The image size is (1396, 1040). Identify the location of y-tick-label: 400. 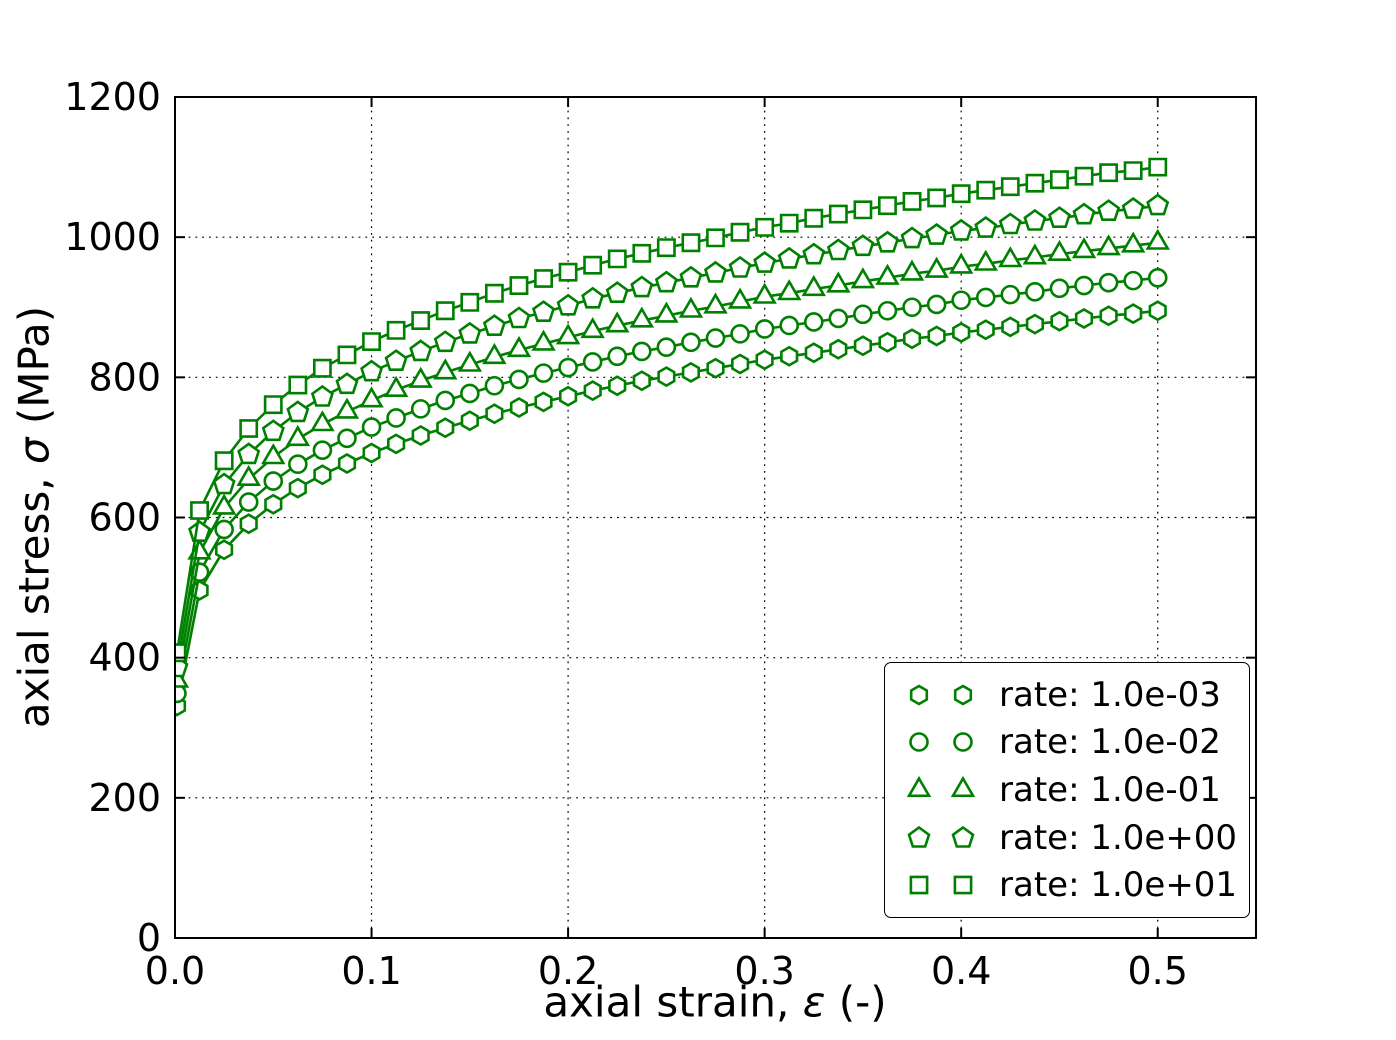
(124, 658).